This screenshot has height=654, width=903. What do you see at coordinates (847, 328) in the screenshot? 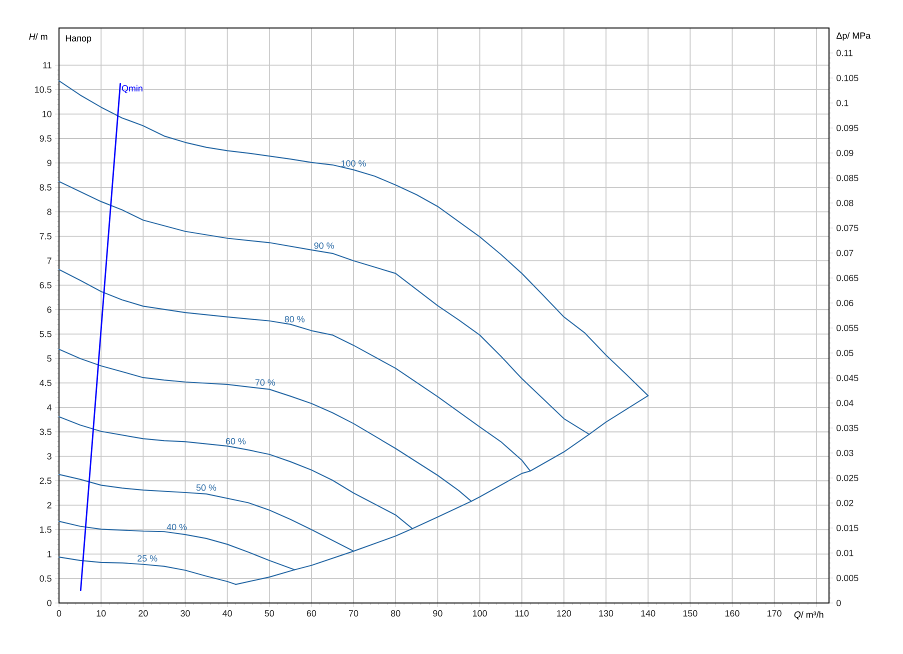
I see `y2-tick-label: 0.055` at bounding box center [847, 328].